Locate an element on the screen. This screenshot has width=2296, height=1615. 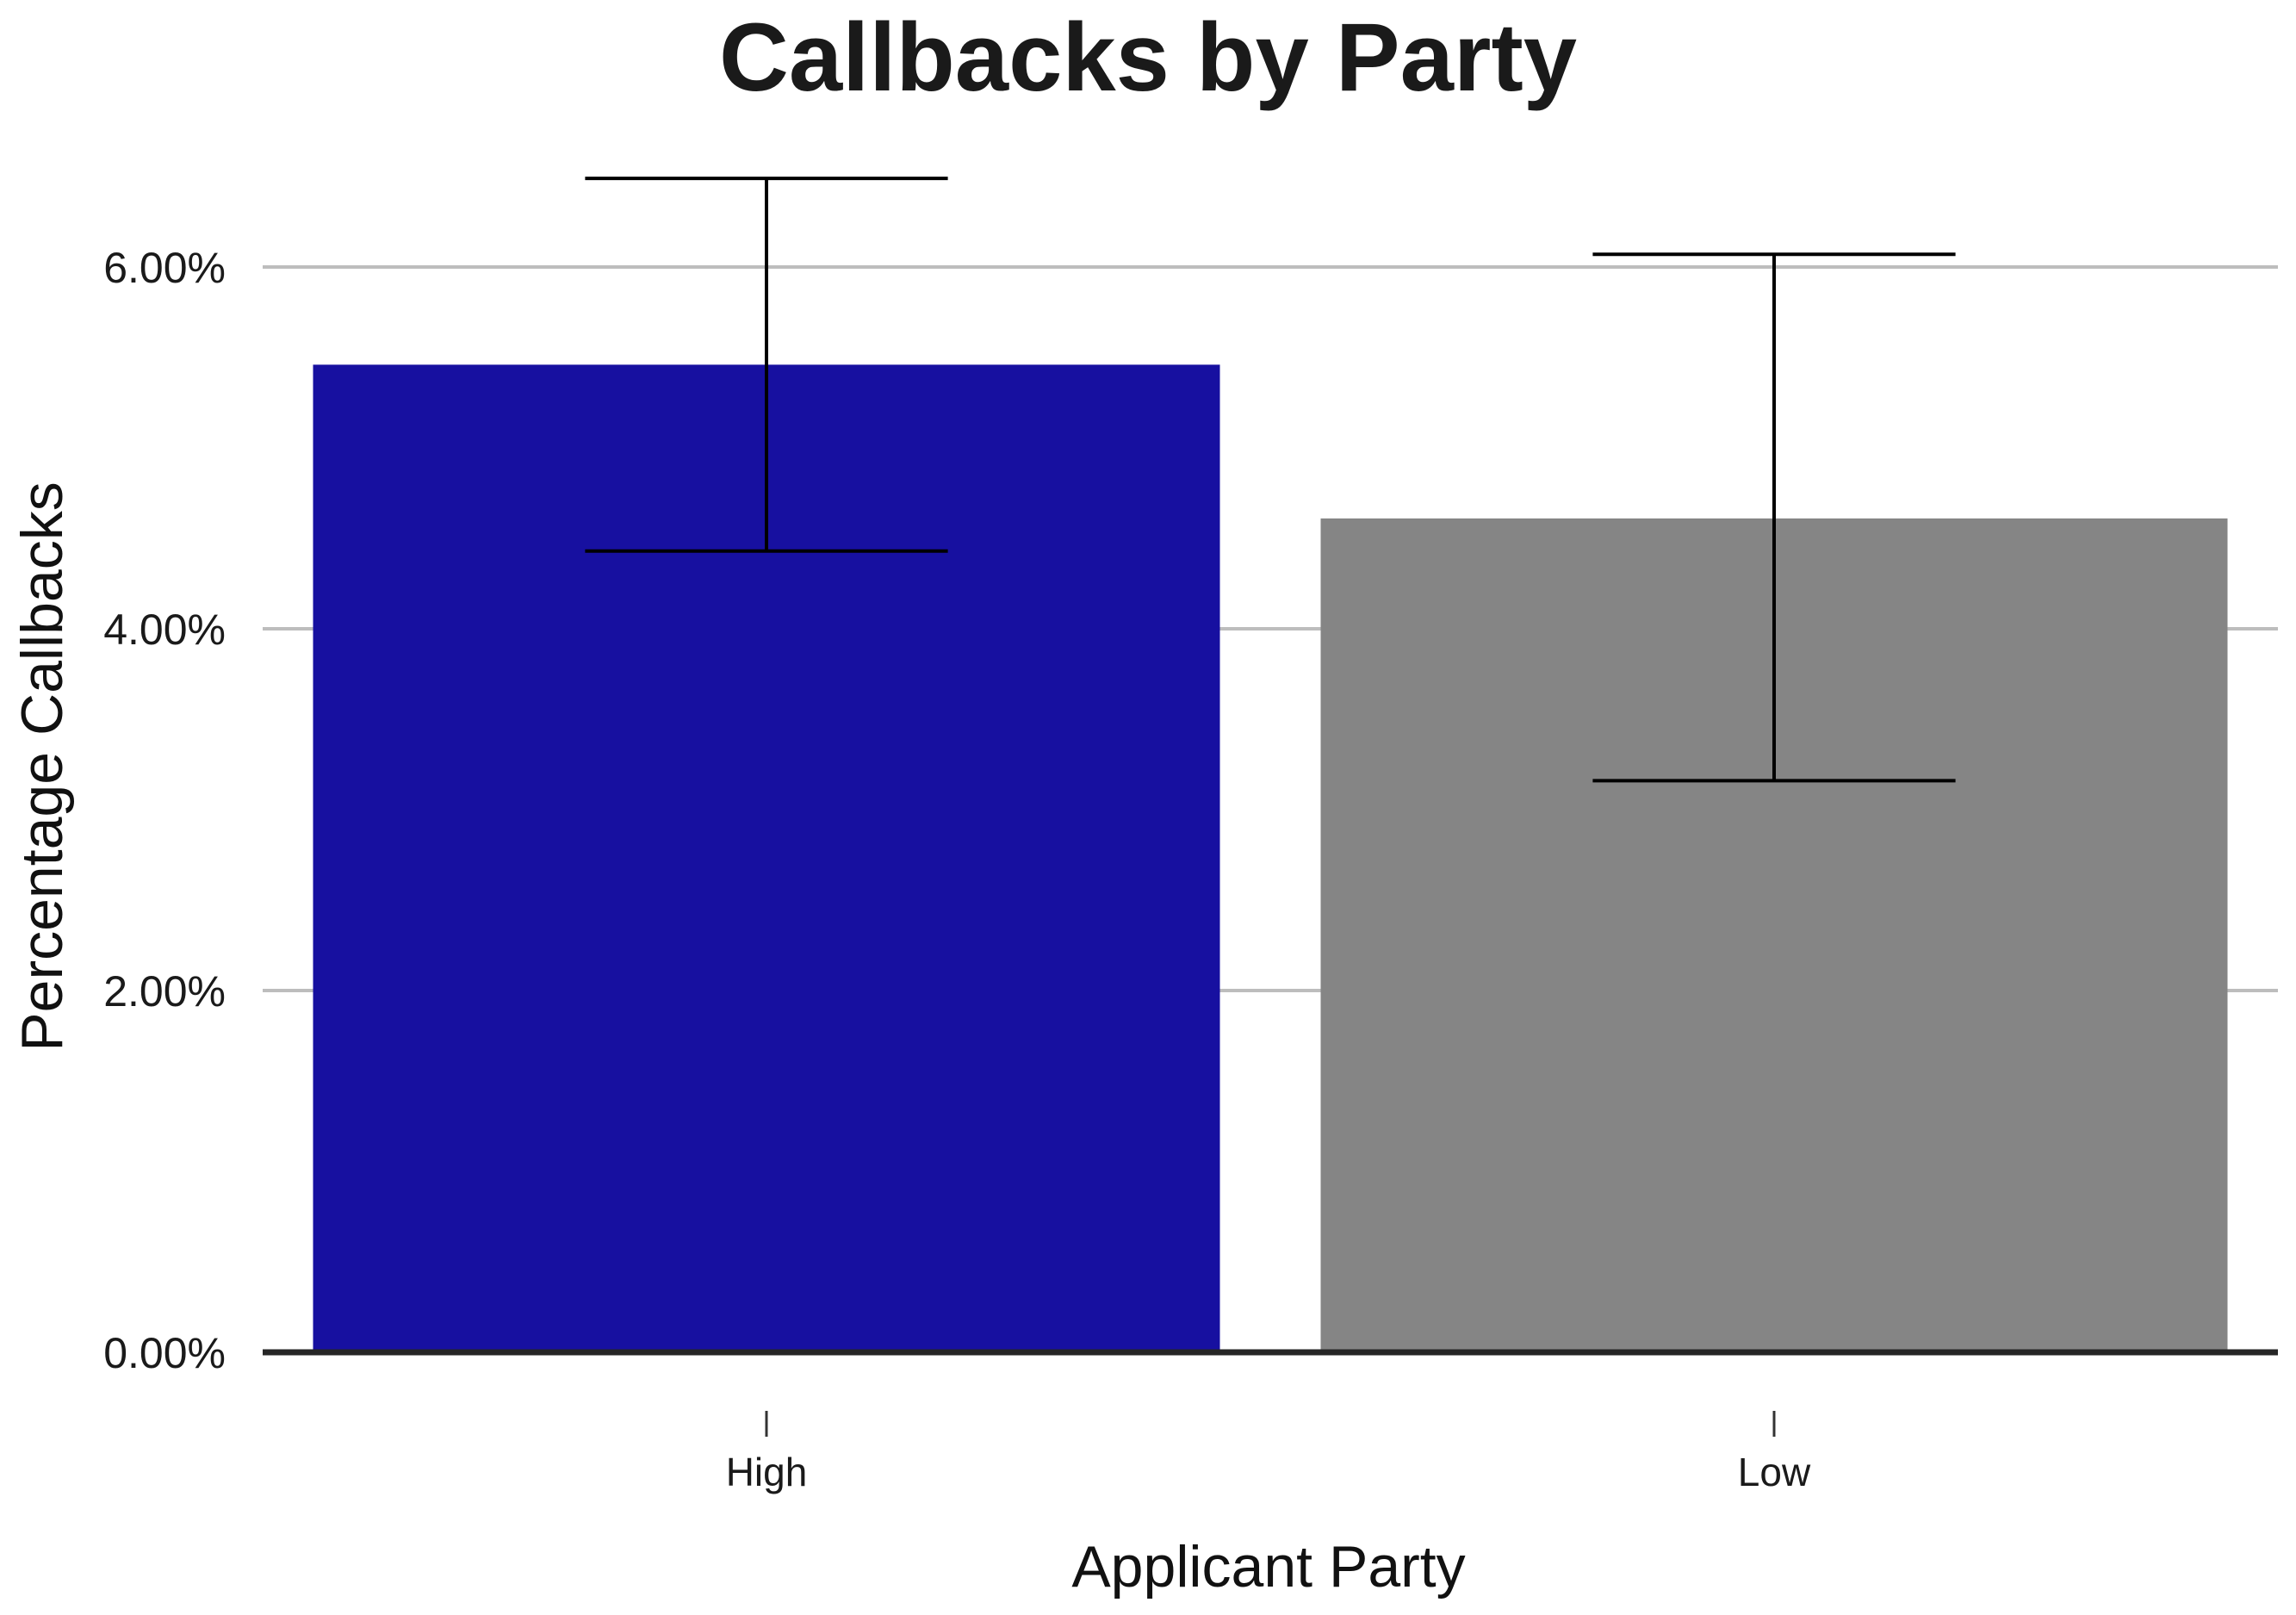
error-bar-high is located at coordinates (766, 365).